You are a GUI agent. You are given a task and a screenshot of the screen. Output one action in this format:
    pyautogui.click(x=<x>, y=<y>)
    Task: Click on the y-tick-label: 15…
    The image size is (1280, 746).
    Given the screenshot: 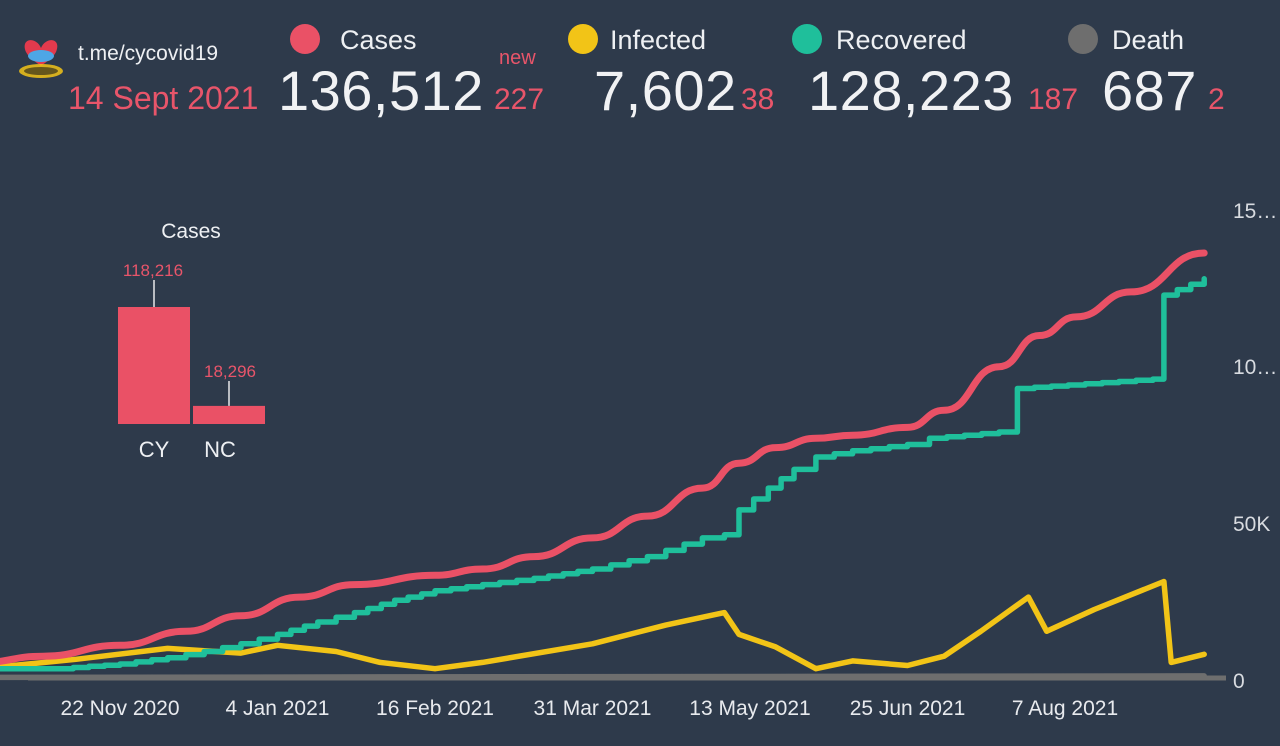 What is the action you would take?
    pyautogui.click(x=1255, y=211)
    